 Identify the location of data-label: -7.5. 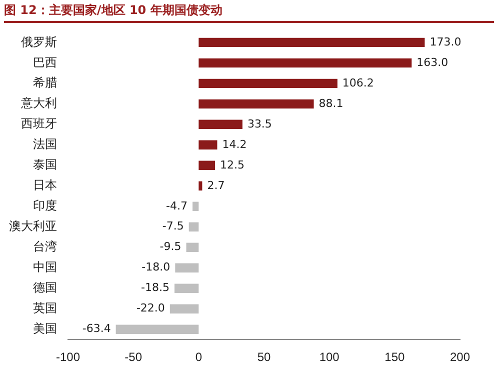
(173, 226).